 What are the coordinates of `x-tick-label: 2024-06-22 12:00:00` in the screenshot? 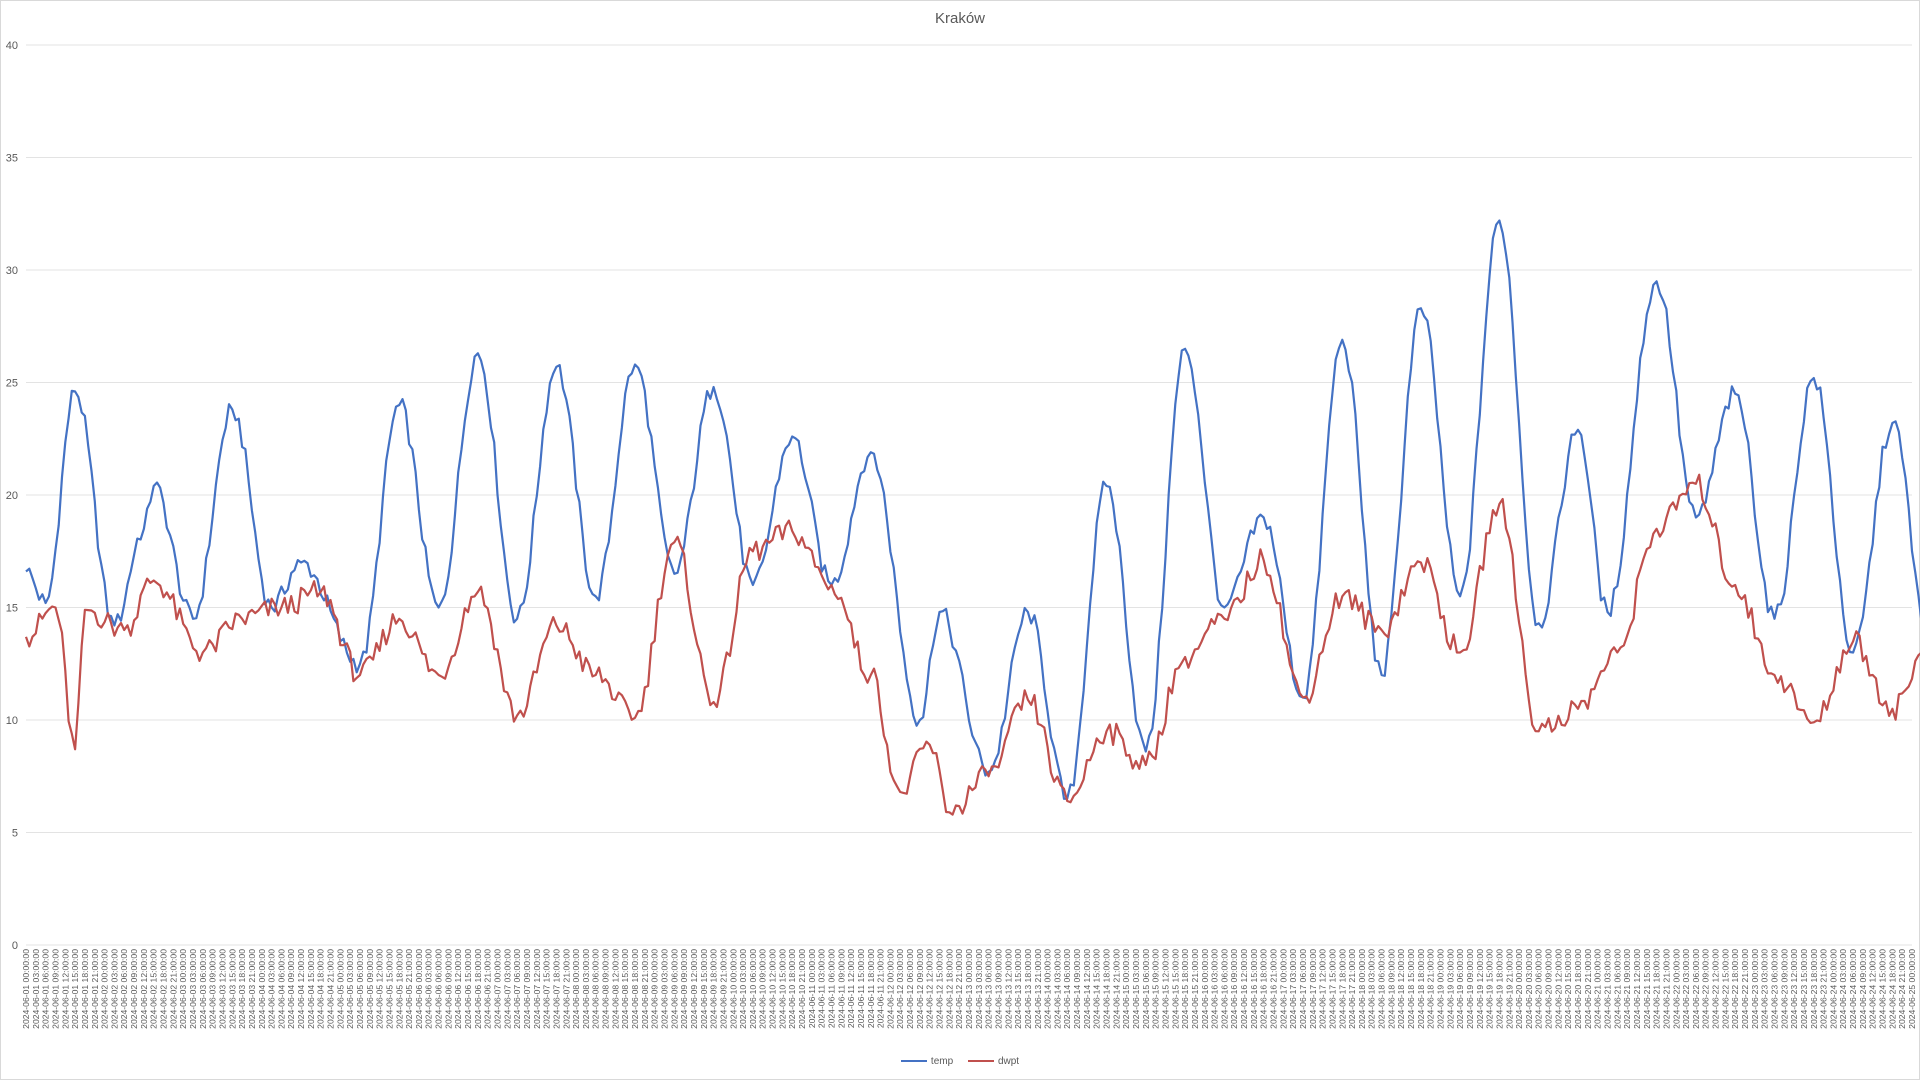 It's located at (1716, 989).